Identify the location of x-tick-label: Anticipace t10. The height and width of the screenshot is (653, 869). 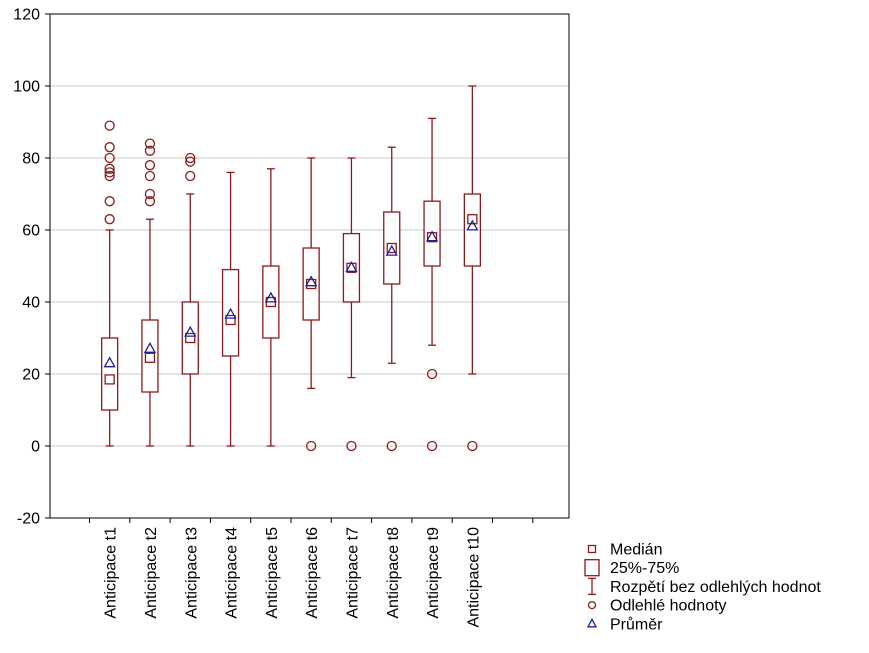
(473, 577).